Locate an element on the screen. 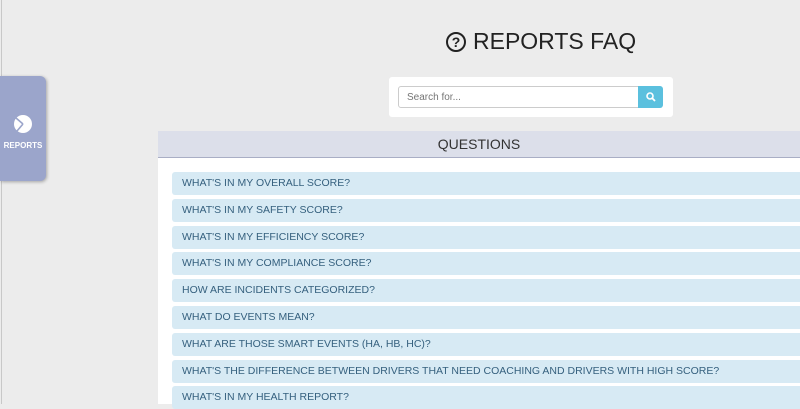 This screenshot has height=409, width=800. faq-question: WHAT DO EVENTS MEAN? is located at coordinates (486, 317).